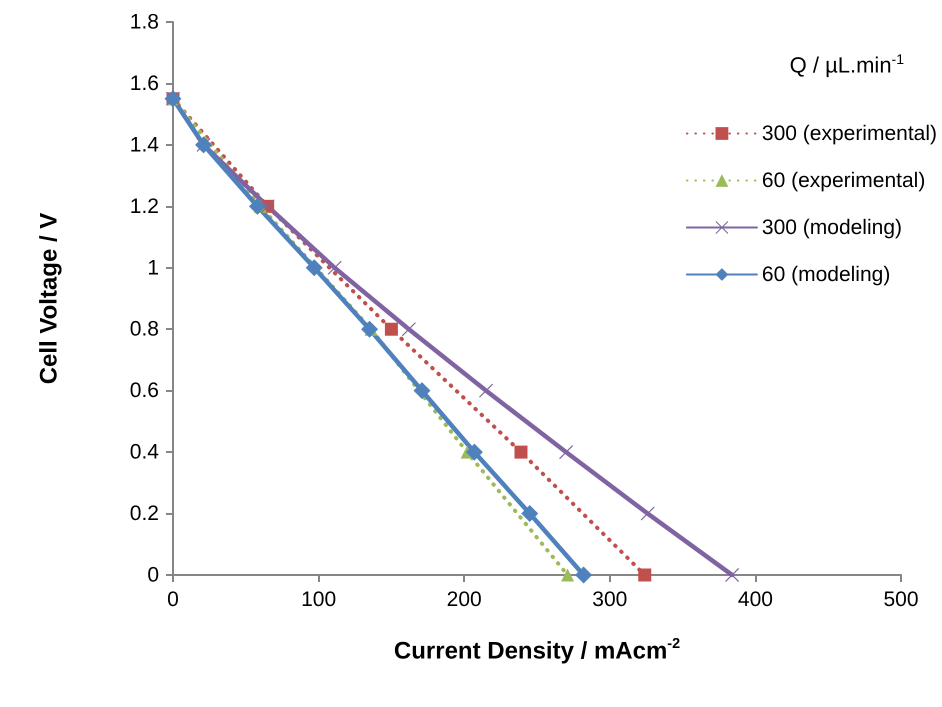  I want to click on y-tick-label: 1.8, so click(144, 22).